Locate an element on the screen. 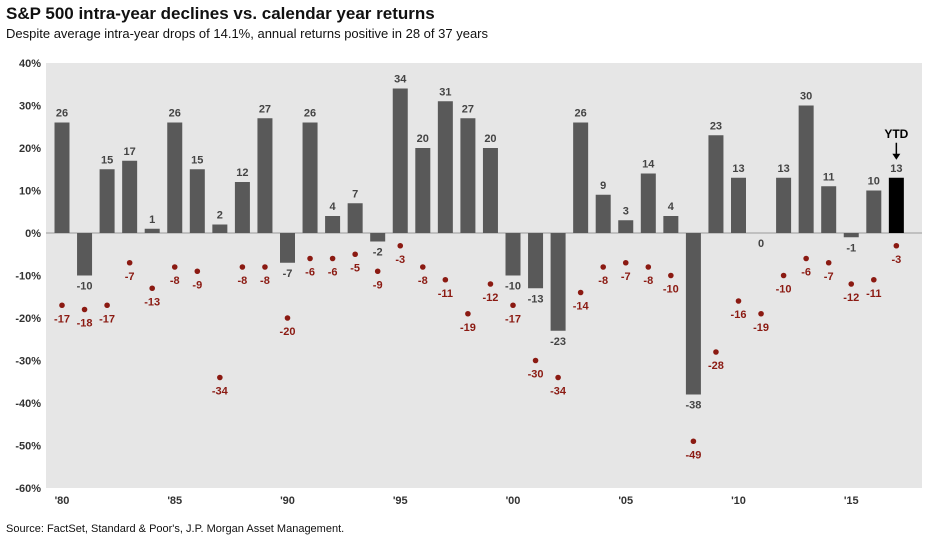 Image resolution: width=938 pixels, height=541 pixels. y-tick-label: -30% is located at coordinates (28, 362).